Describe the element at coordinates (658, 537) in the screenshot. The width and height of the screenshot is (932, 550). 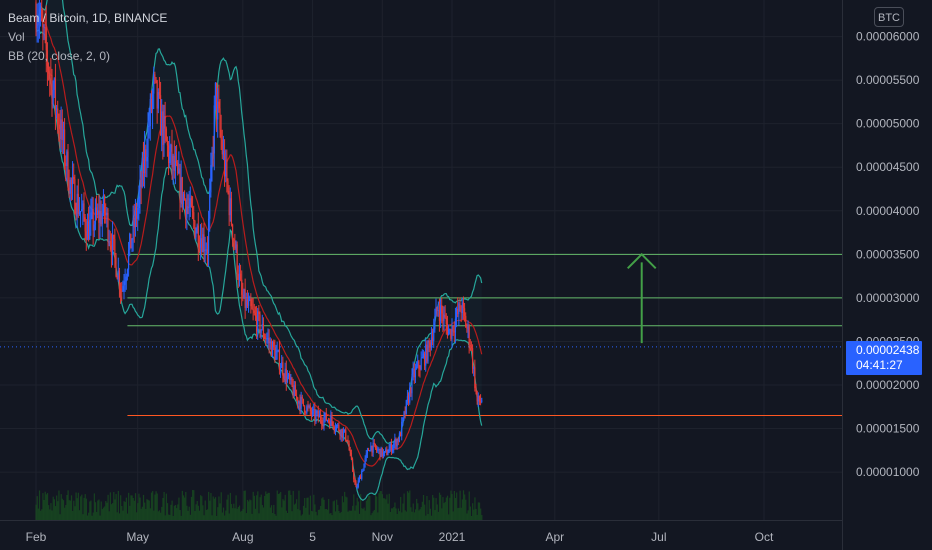
I see `time-tick-label: Jul` at that location.